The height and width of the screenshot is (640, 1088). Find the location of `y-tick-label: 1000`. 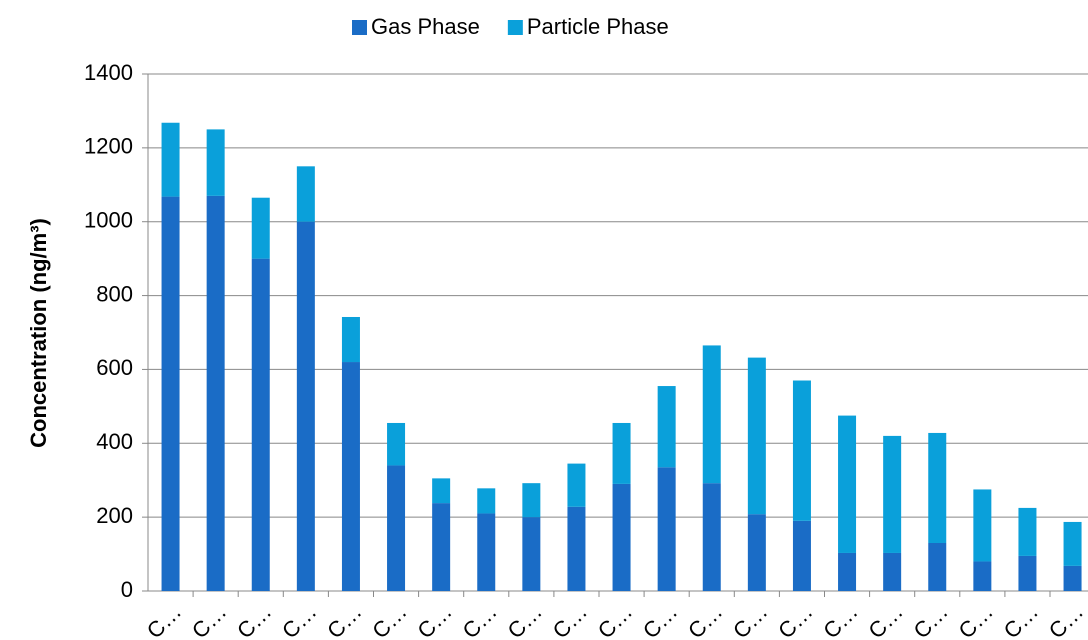

y-tick-label: 1000 is located at coordinates (108, 220).